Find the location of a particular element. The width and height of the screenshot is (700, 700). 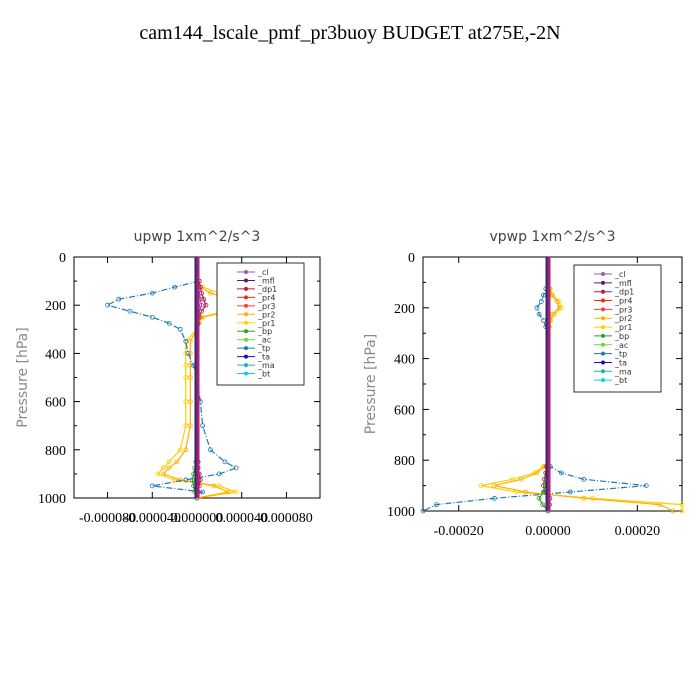

legend-label: _bp is located at coordinates (621, 336).